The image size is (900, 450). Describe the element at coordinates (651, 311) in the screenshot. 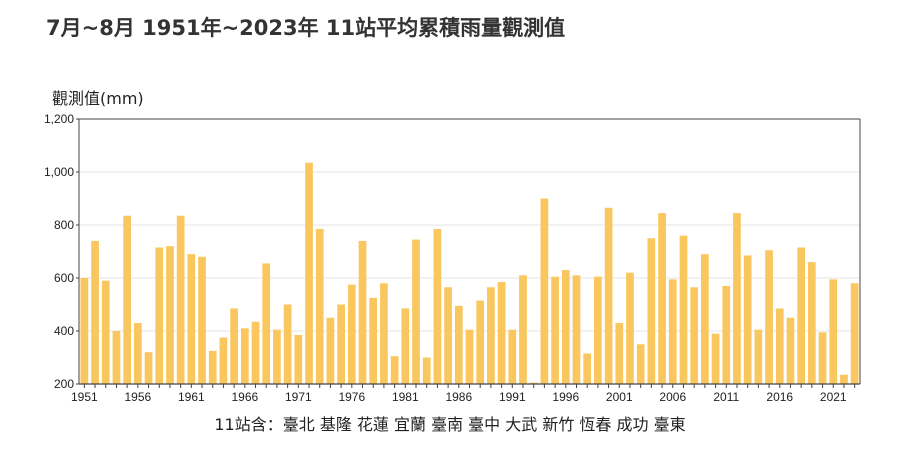

I see `bar-2004` at that location.